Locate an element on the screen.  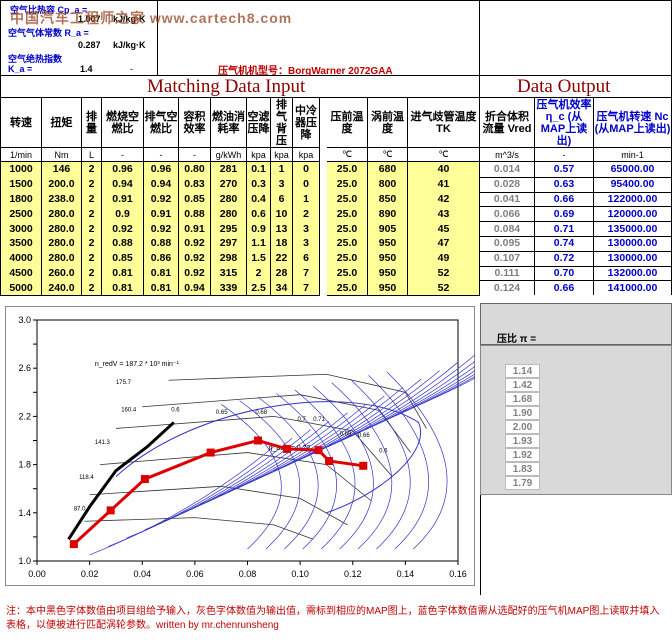
table-cell-r5-c0: 3500 is located at coordinates (21, 244).